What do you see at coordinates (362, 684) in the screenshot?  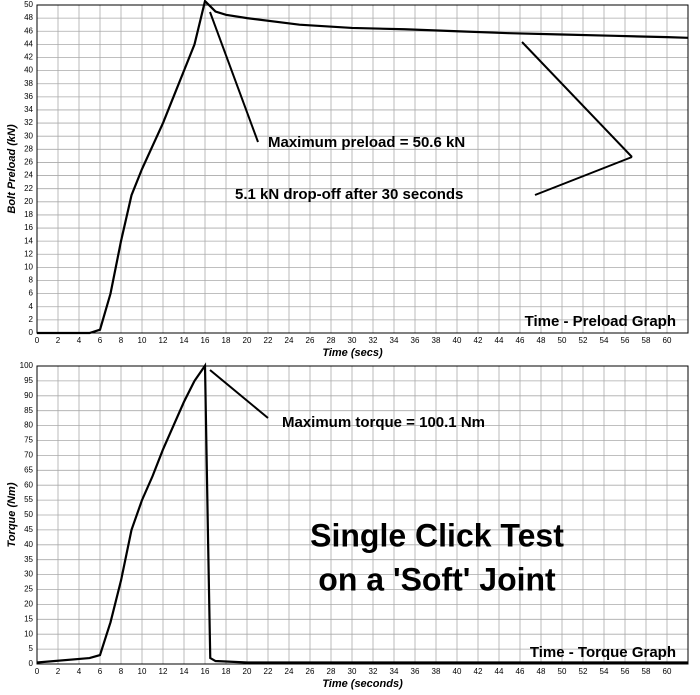 I see `x-axis-label: Time (seconds)` at bounding box center [362, 684].